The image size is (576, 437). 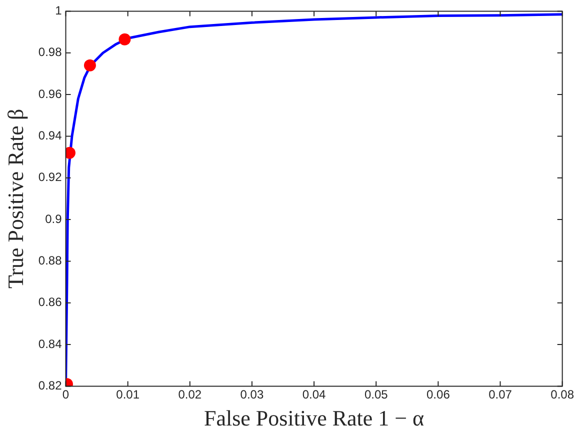 I want to click on y-tick-label: 0.96, so click(x=50, y=93).